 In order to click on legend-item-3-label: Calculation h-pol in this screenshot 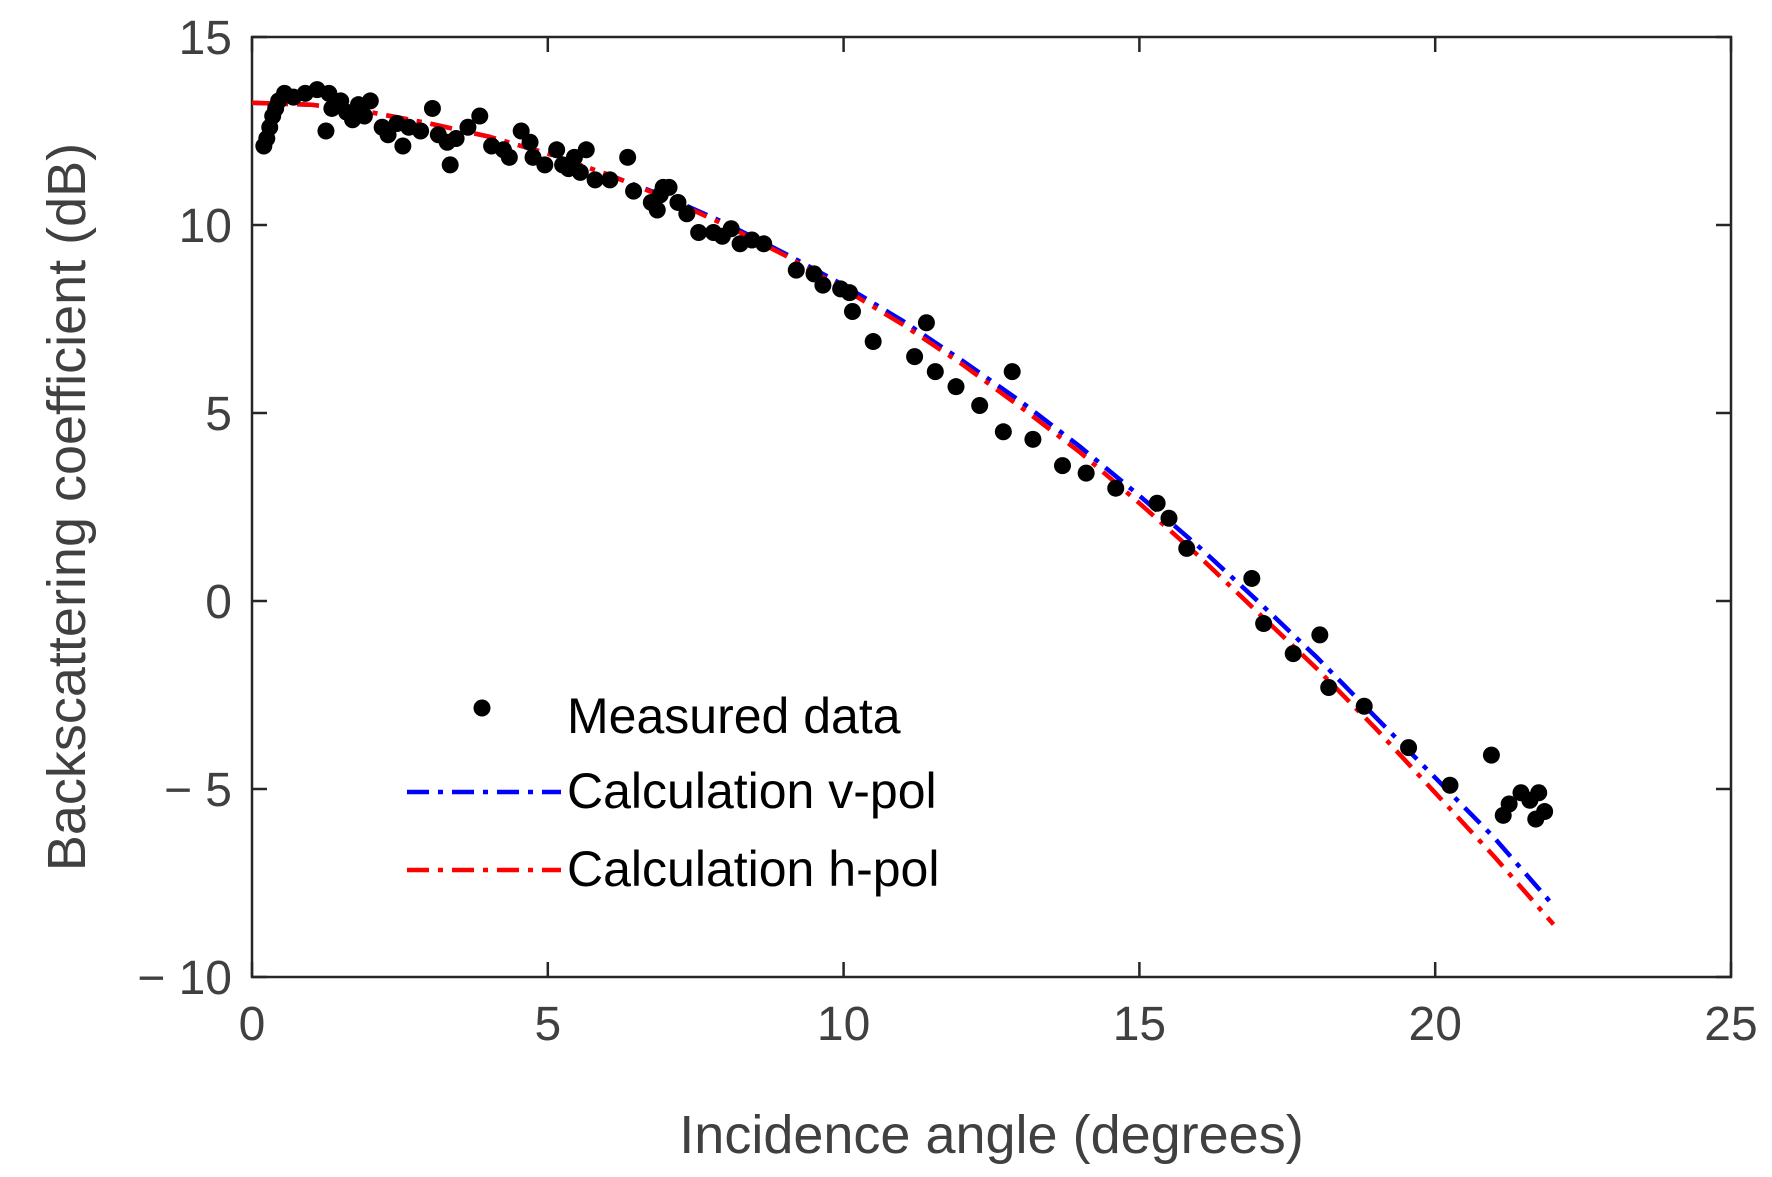, I will do `click(753, 869)`.